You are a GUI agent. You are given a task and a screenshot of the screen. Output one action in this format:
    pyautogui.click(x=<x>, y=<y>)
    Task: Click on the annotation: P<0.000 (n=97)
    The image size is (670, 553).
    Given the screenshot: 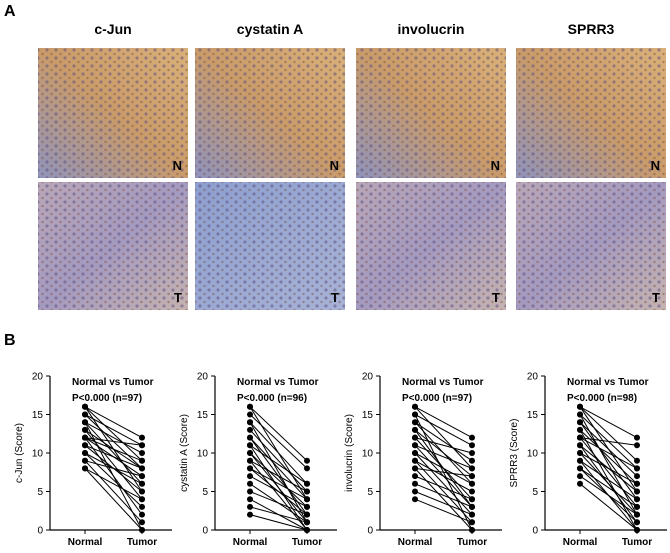 What is the action you would take?
    pyautogui.click(x=107, y=398)
    